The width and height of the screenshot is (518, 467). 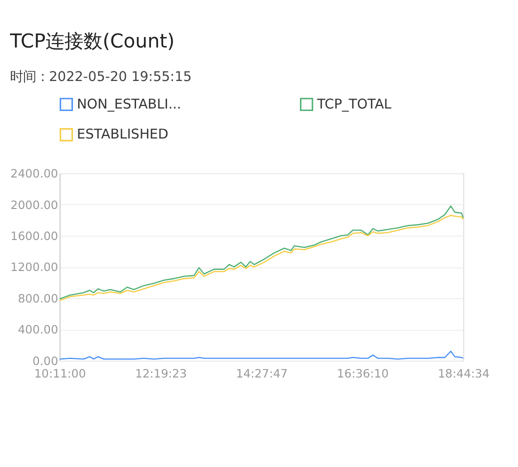 What do you see at coordinates (34, 173) in the screenshot?
I see `y-tick-label: 2400.00` at bounding box center [34, 173].